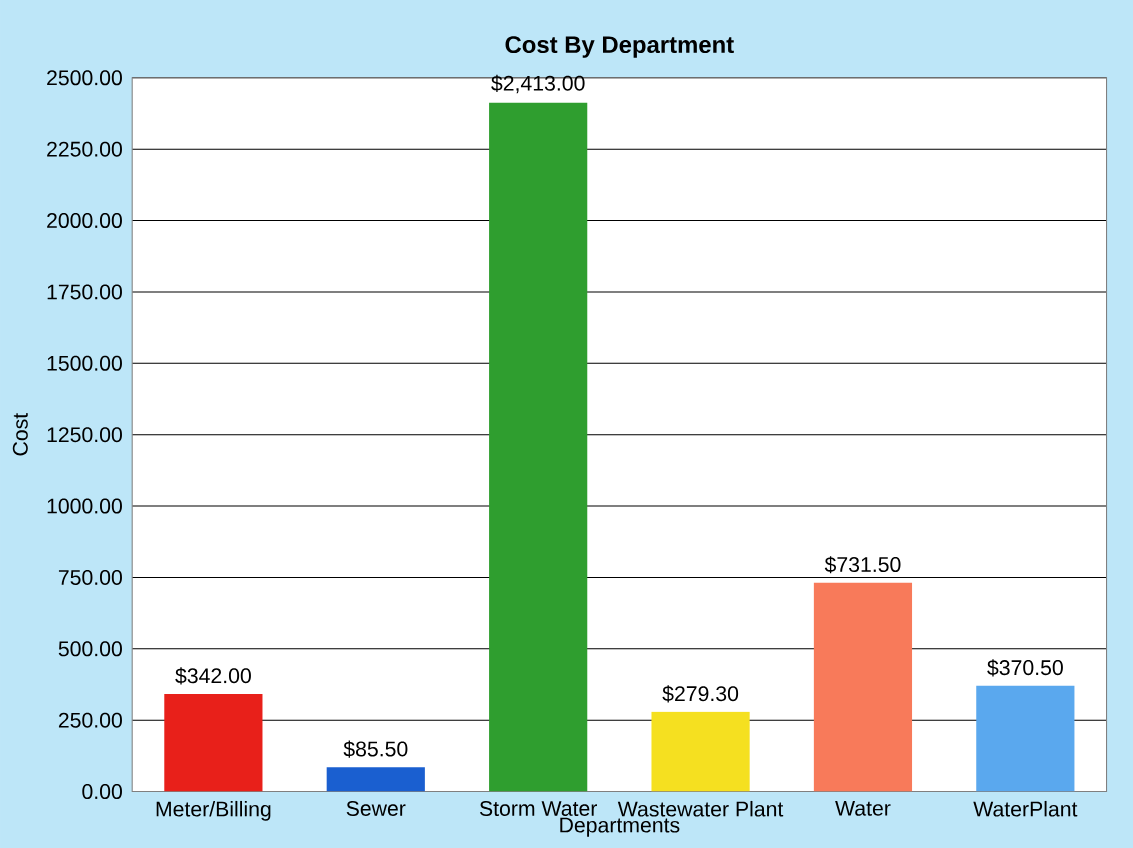 This screenshot has height=848, width=1133. What do you see at coordinates (375, 749) in the screenshot?
I see `data-label: $85.50` at bounding box center [375, 749].